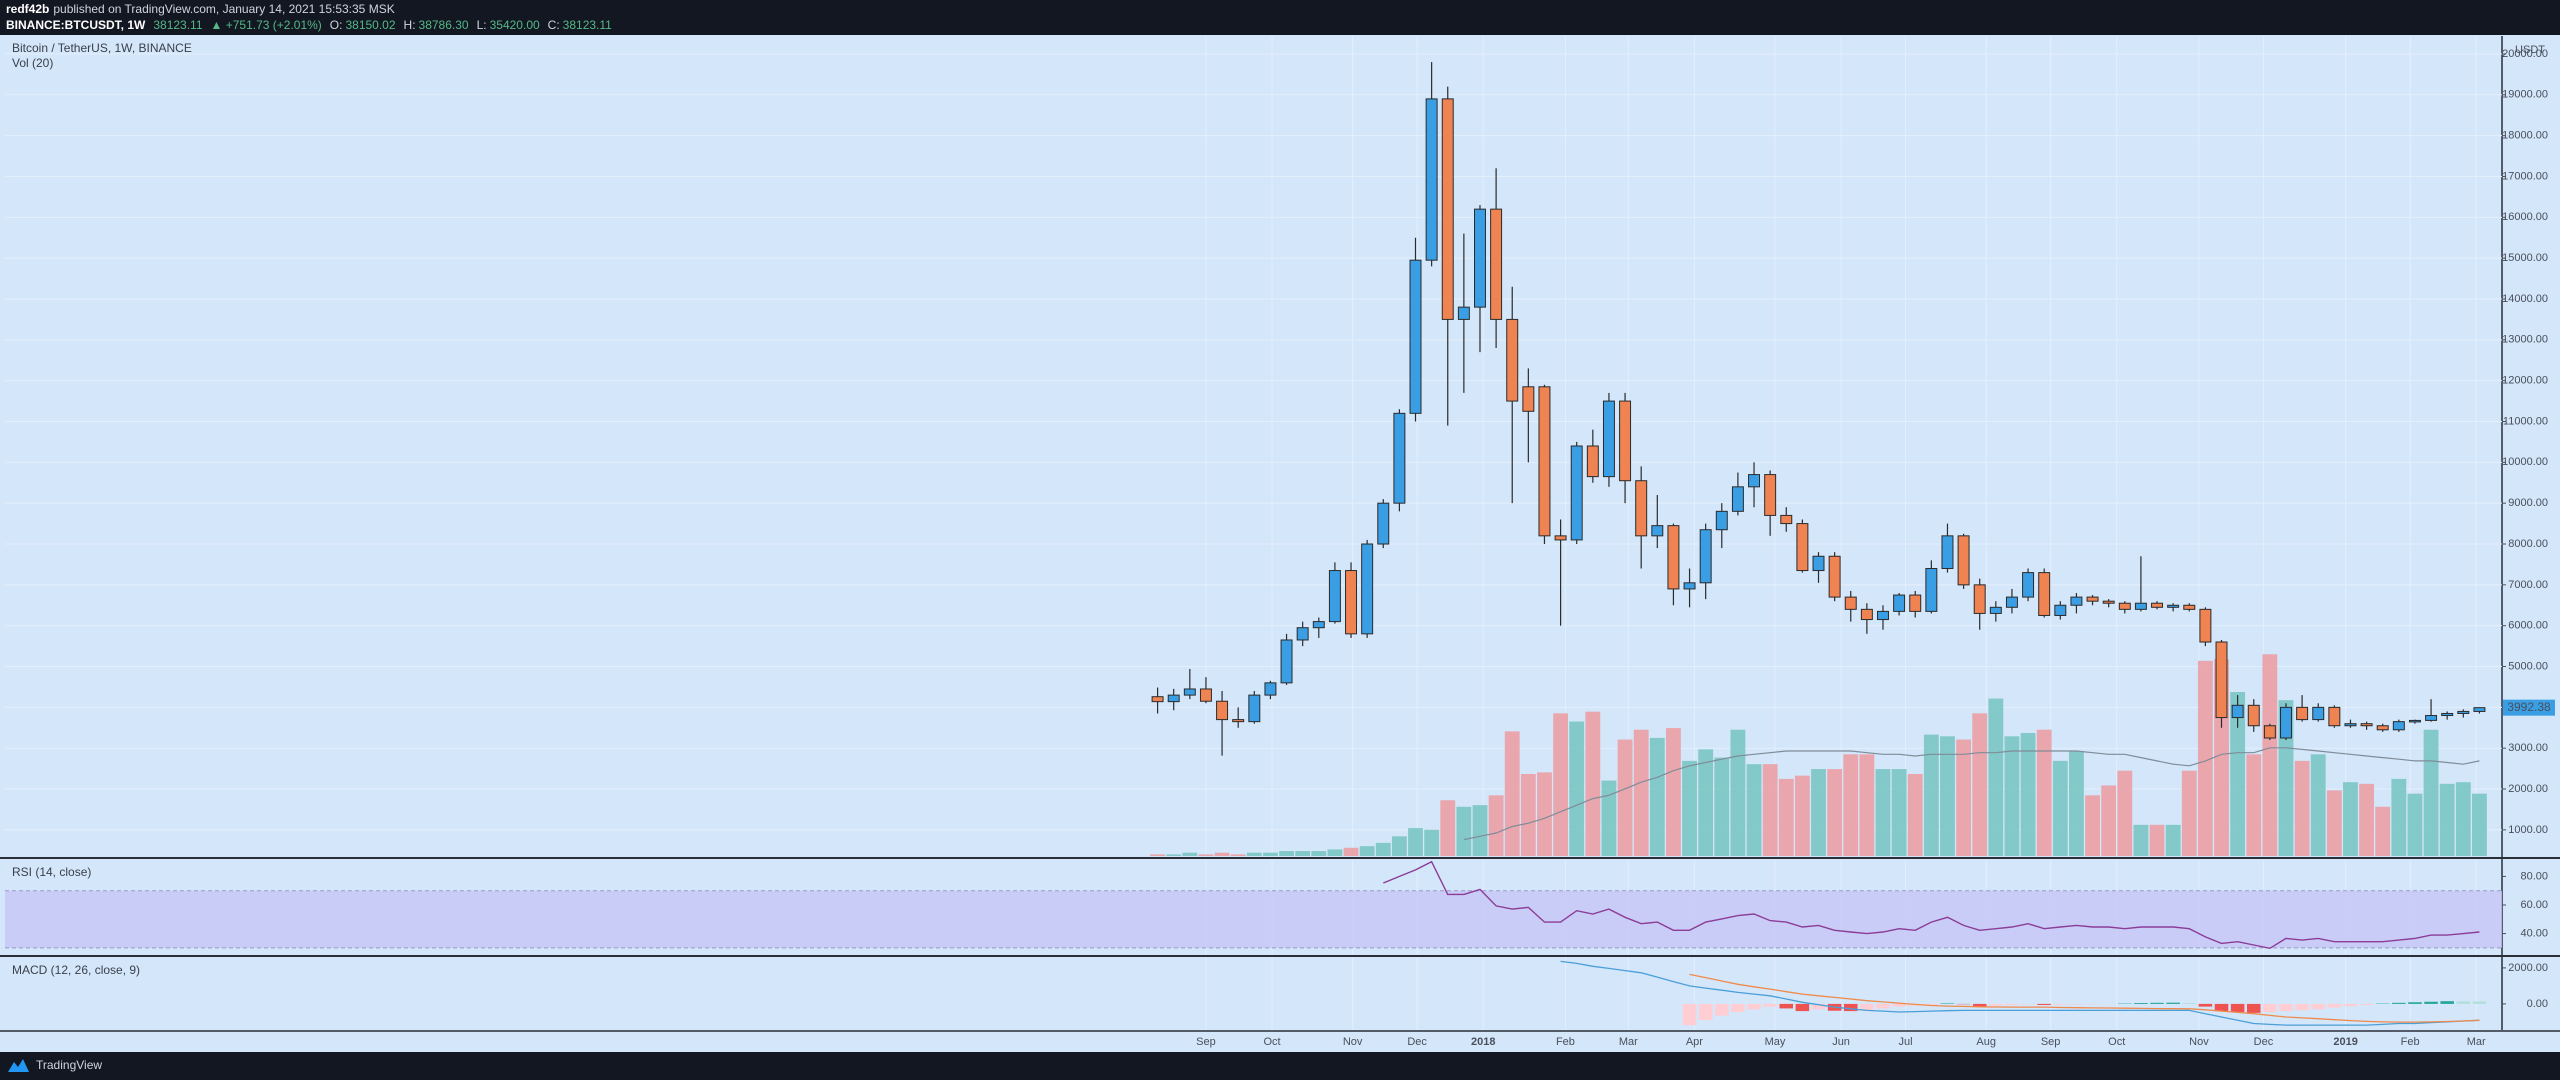 The height and width of the screenshot is (1080, 2560). I want to click on last-price-label: 3992.38, so click(2529, 707).